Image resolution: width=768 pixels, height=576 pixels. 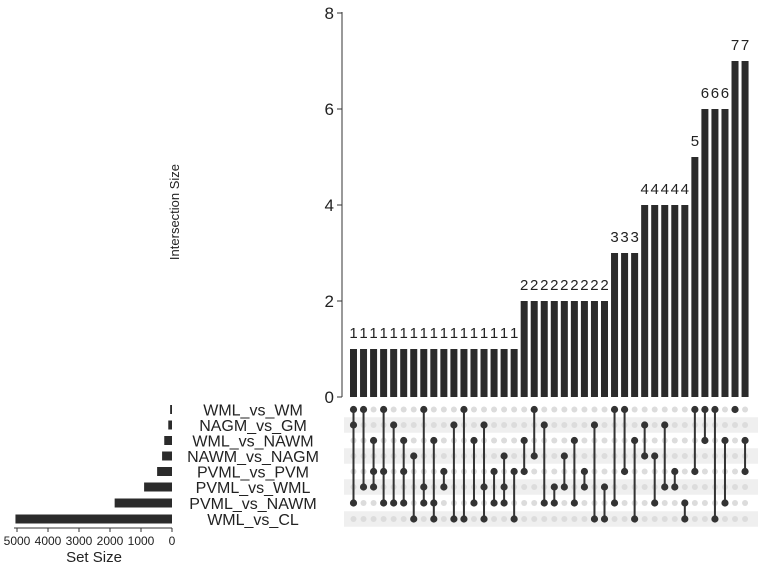 What do you see at coordinates (172, 541) in the screenshot?
I see `set-size-tick-label: 0` at bounding box center [172, 541].